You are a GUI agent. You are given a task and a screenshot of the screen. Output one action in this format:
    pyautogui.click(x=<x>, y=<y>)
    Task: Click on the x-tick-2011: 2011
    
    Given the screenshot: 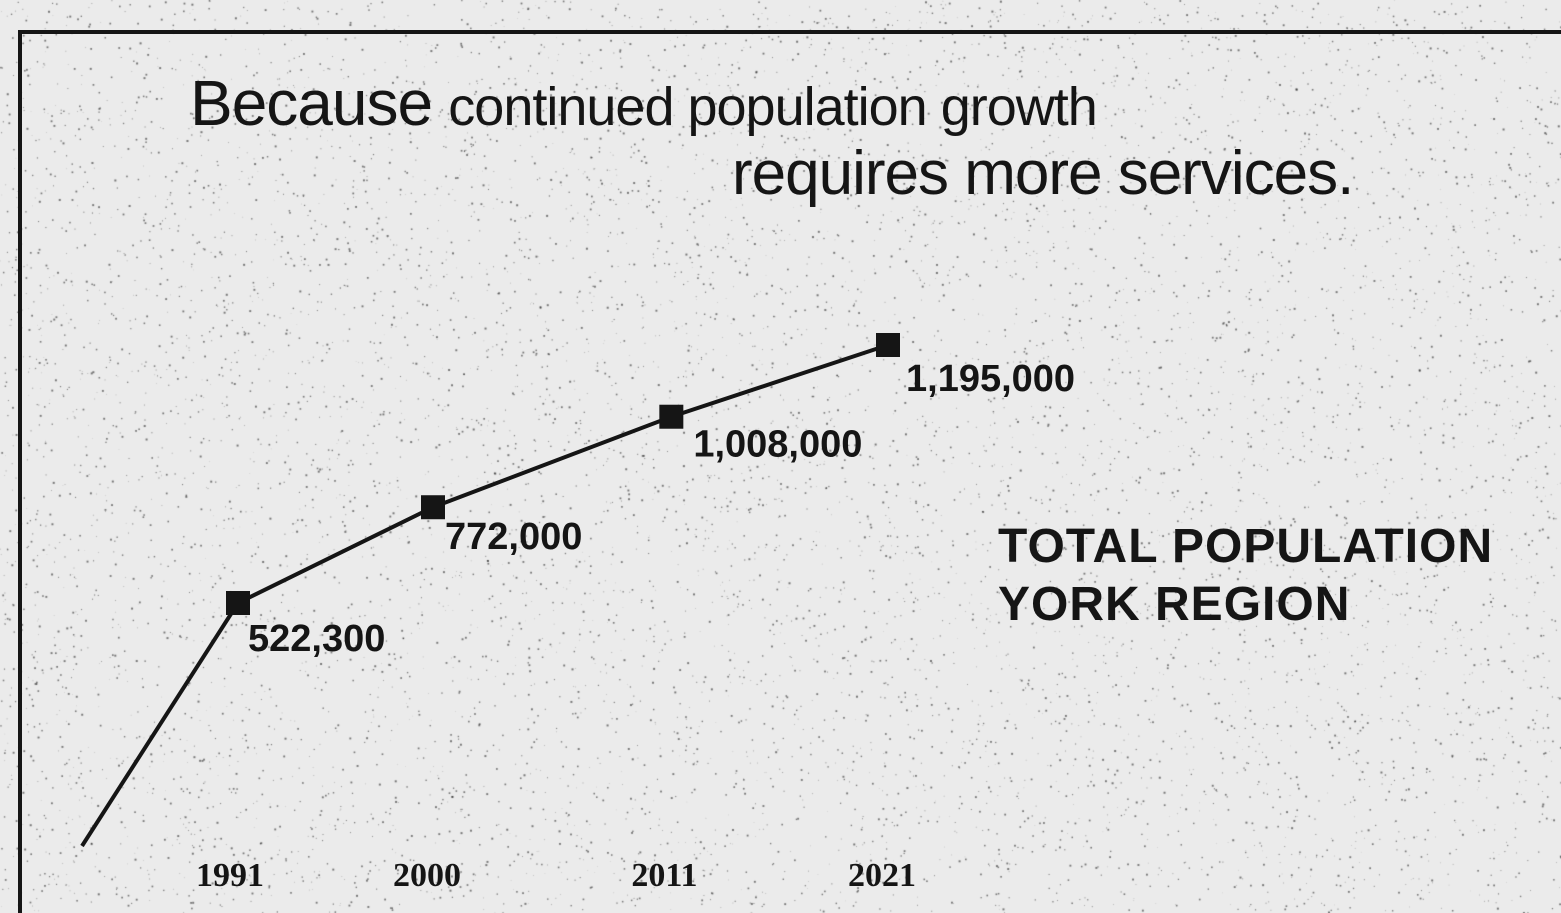 What is the action you would take?
    pyautogui.click(x=664, y=875)
    